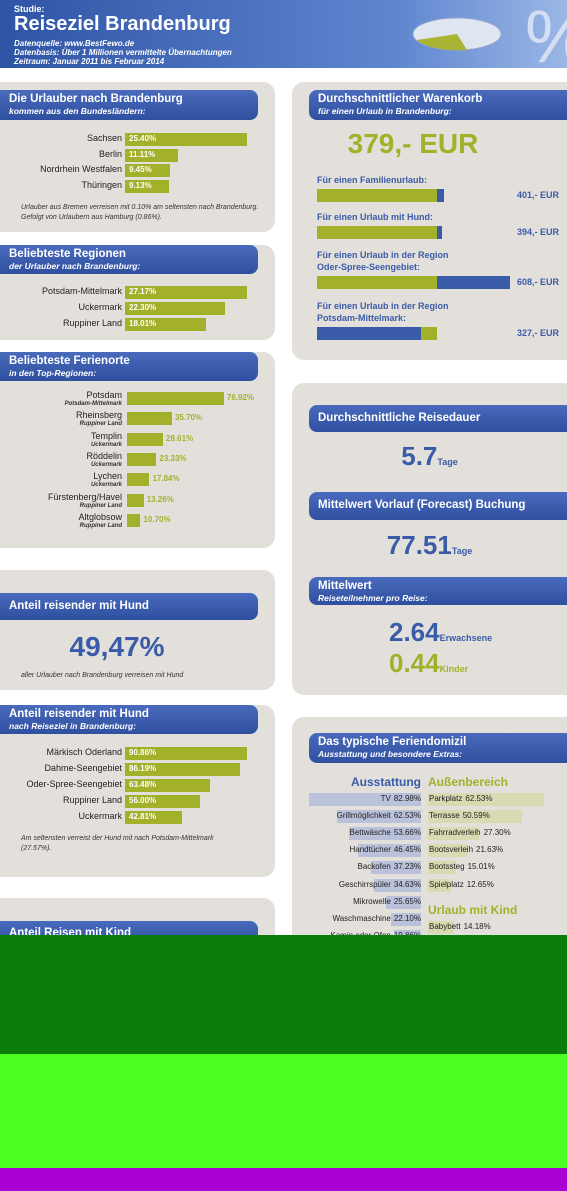  Describe the element at coordinates (104, 138) in the screenshot. I see `row-label: Sachsen` at that location.